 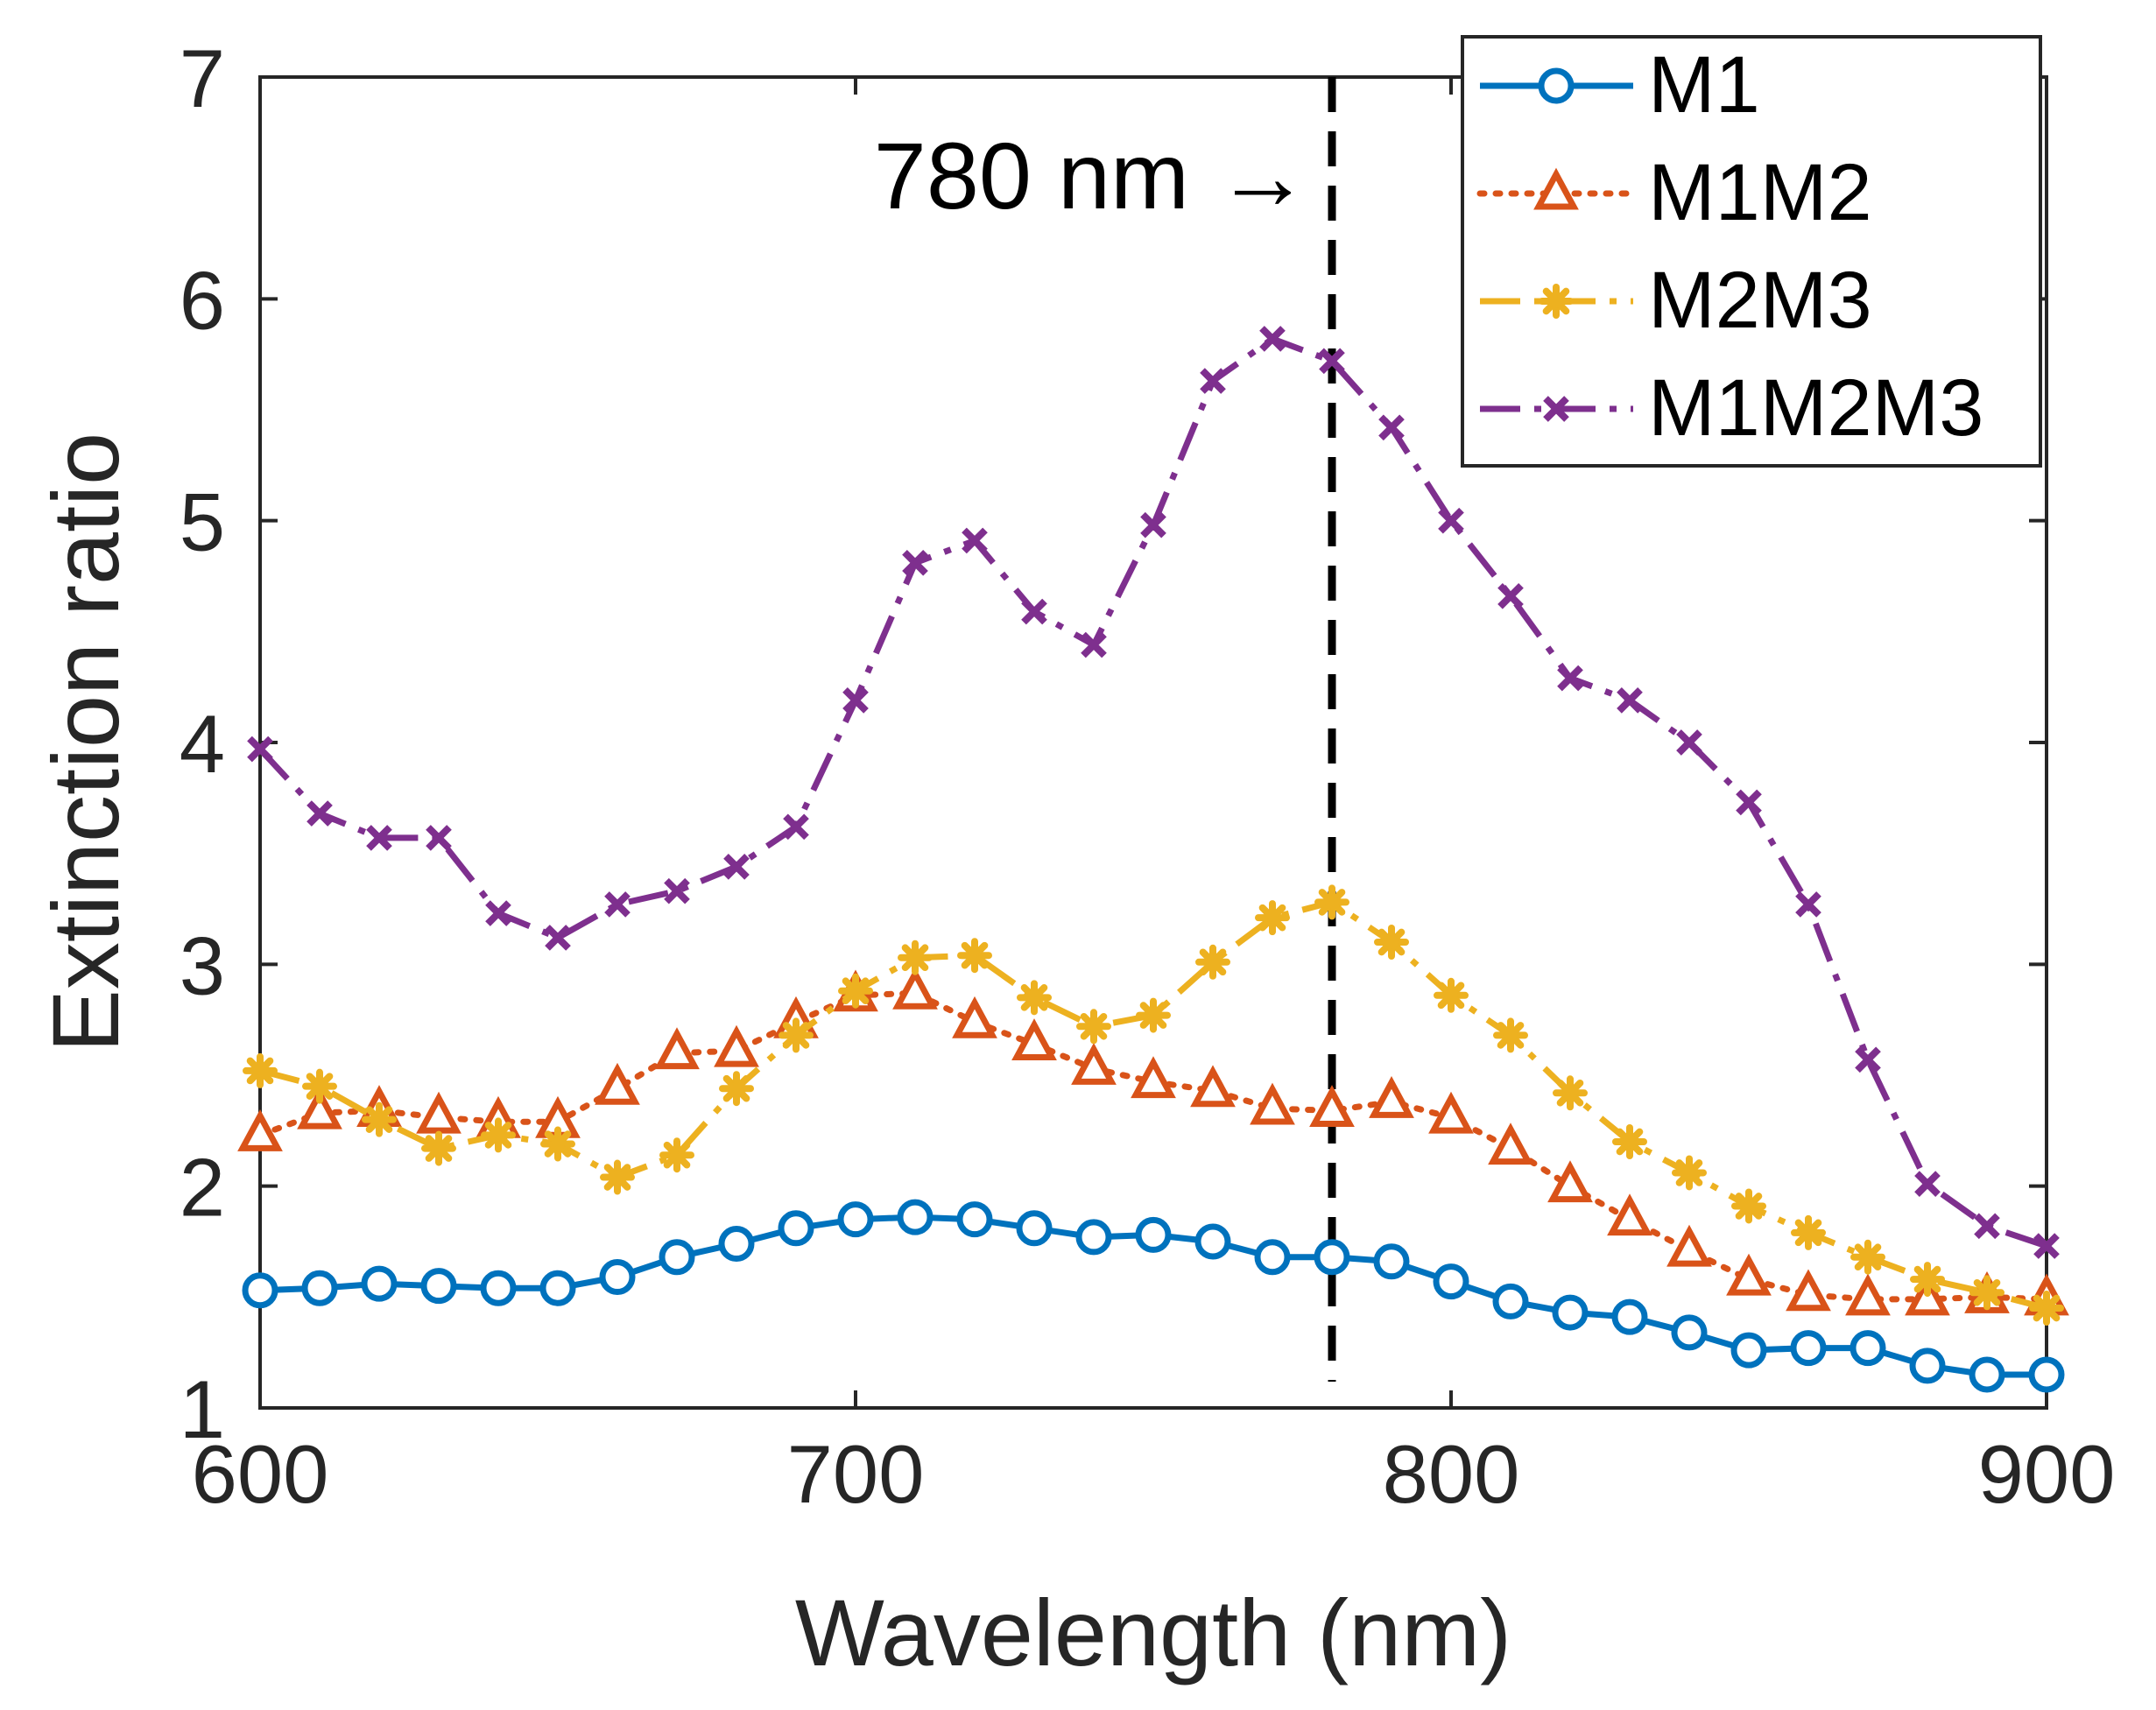 What do you see at coordinates (1556, 188) in the screenshot?
I see `legend-marker-m1m2` at bounding box center [1556, 188].